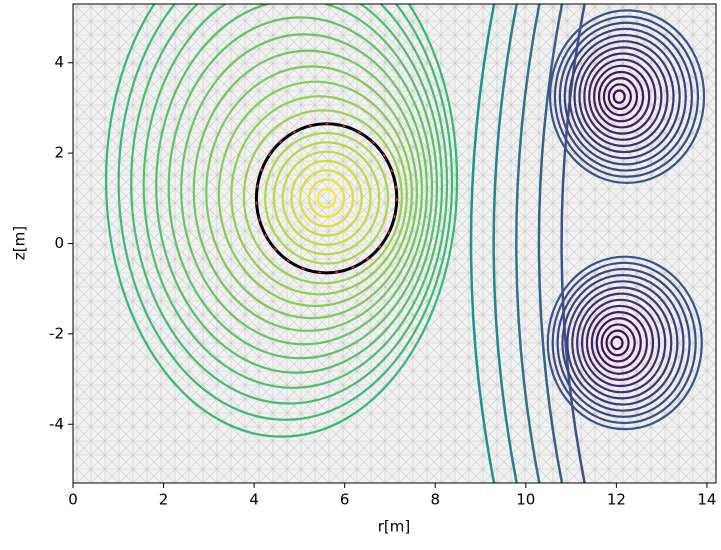  Describe the element at coordinates (59, 62) in the screenshot. I see `y-tick-label: 4` at that location.